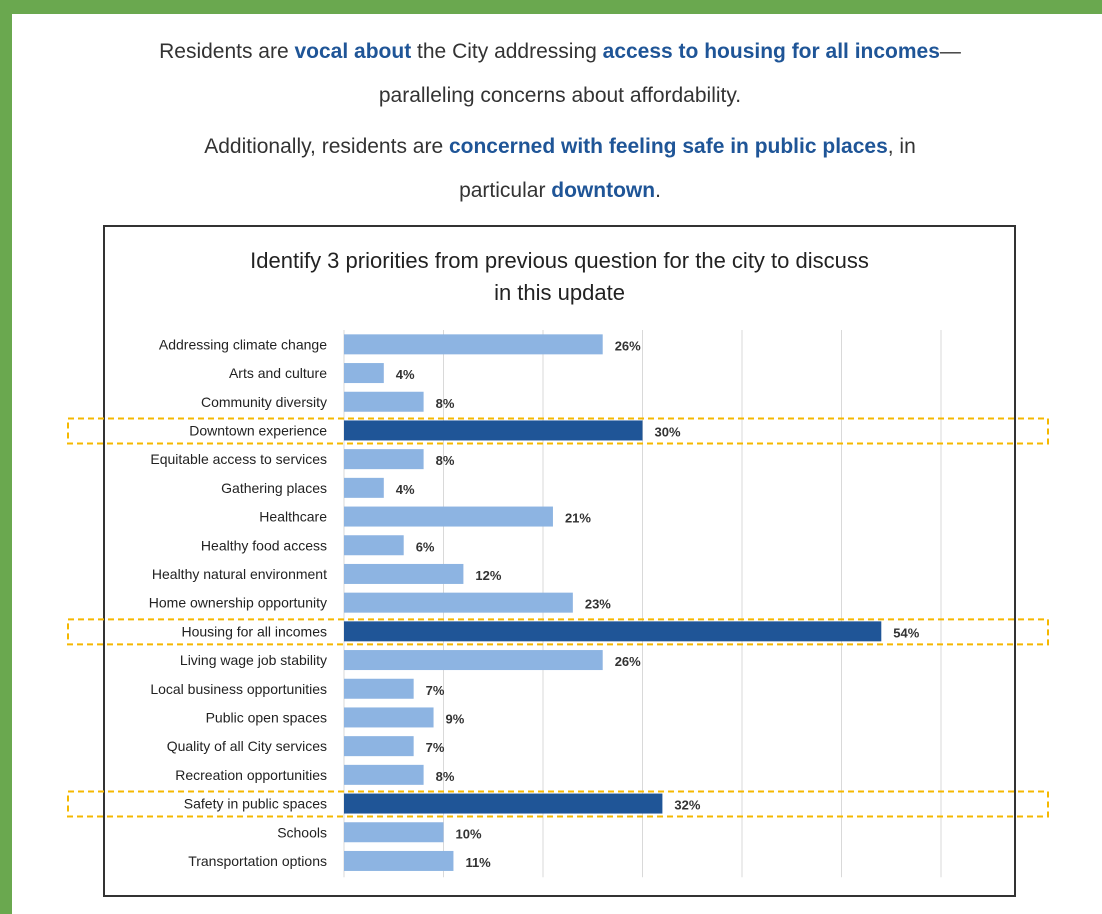 This screenshot has width=1102, height=914. Describe the element at coordinates (253, 660) in the screenshot. I see `category-label: Living wage job stability` at that location.